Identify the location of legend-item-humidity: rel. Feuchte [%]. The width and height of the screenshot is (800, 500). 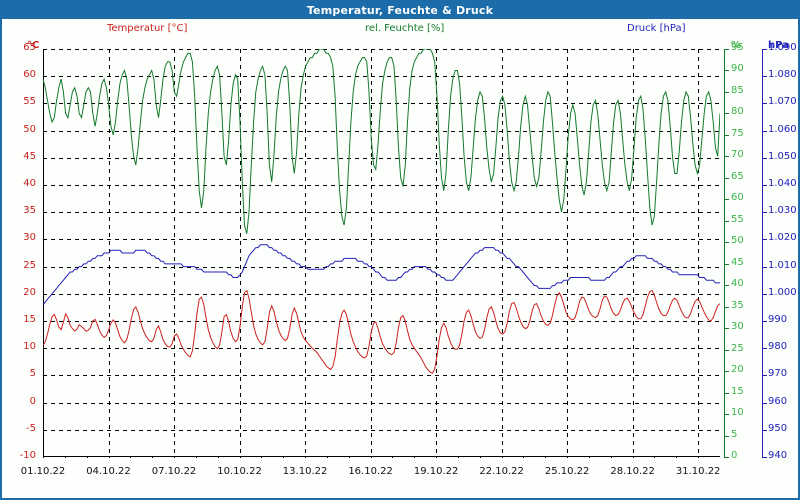
(405, 28).